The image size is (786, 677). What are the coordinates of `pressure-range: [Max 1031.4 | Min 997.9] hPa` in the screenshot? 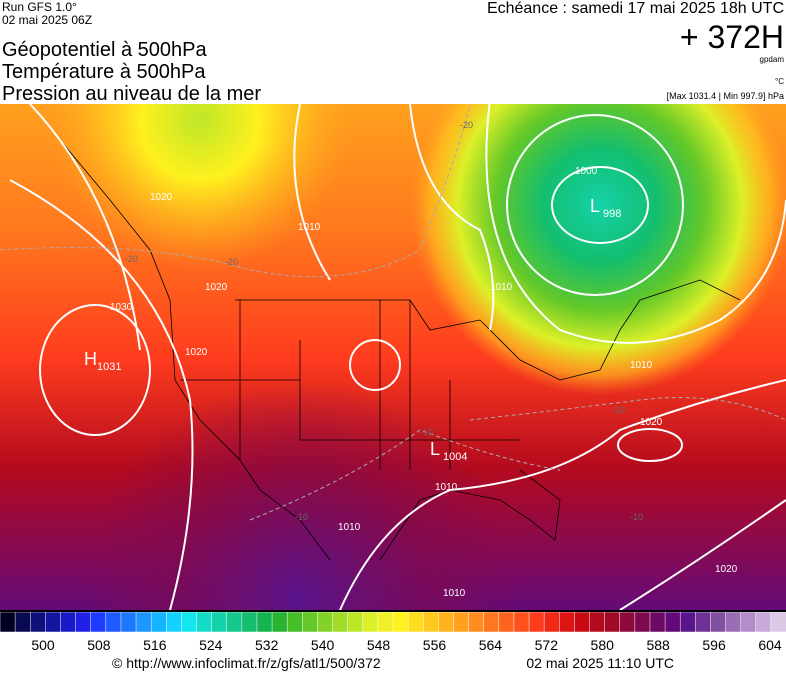 It's located at (725, 96).